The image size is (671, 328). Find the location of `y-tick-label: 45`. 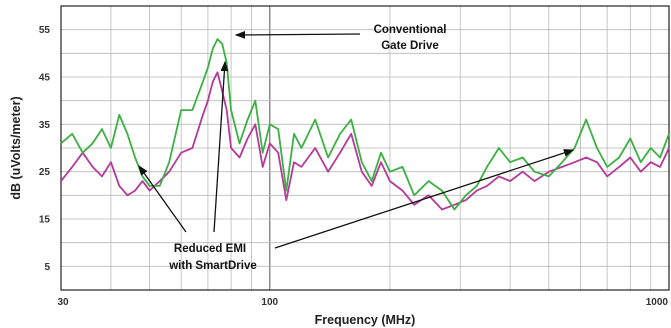

y-tick-label: 45 is located at coordinates (45, 78).